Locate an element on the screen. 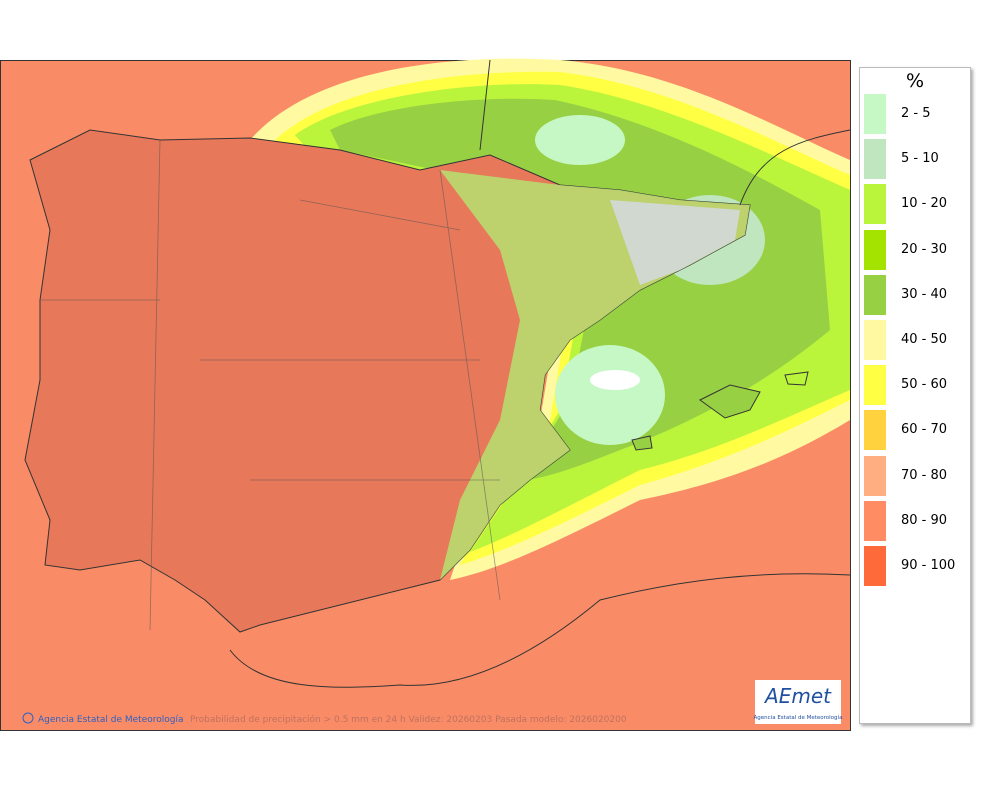 Image resolution: width=1000 pixels, height=790 pixels. logo-name: AEmet is located at coordinates (797, 696).